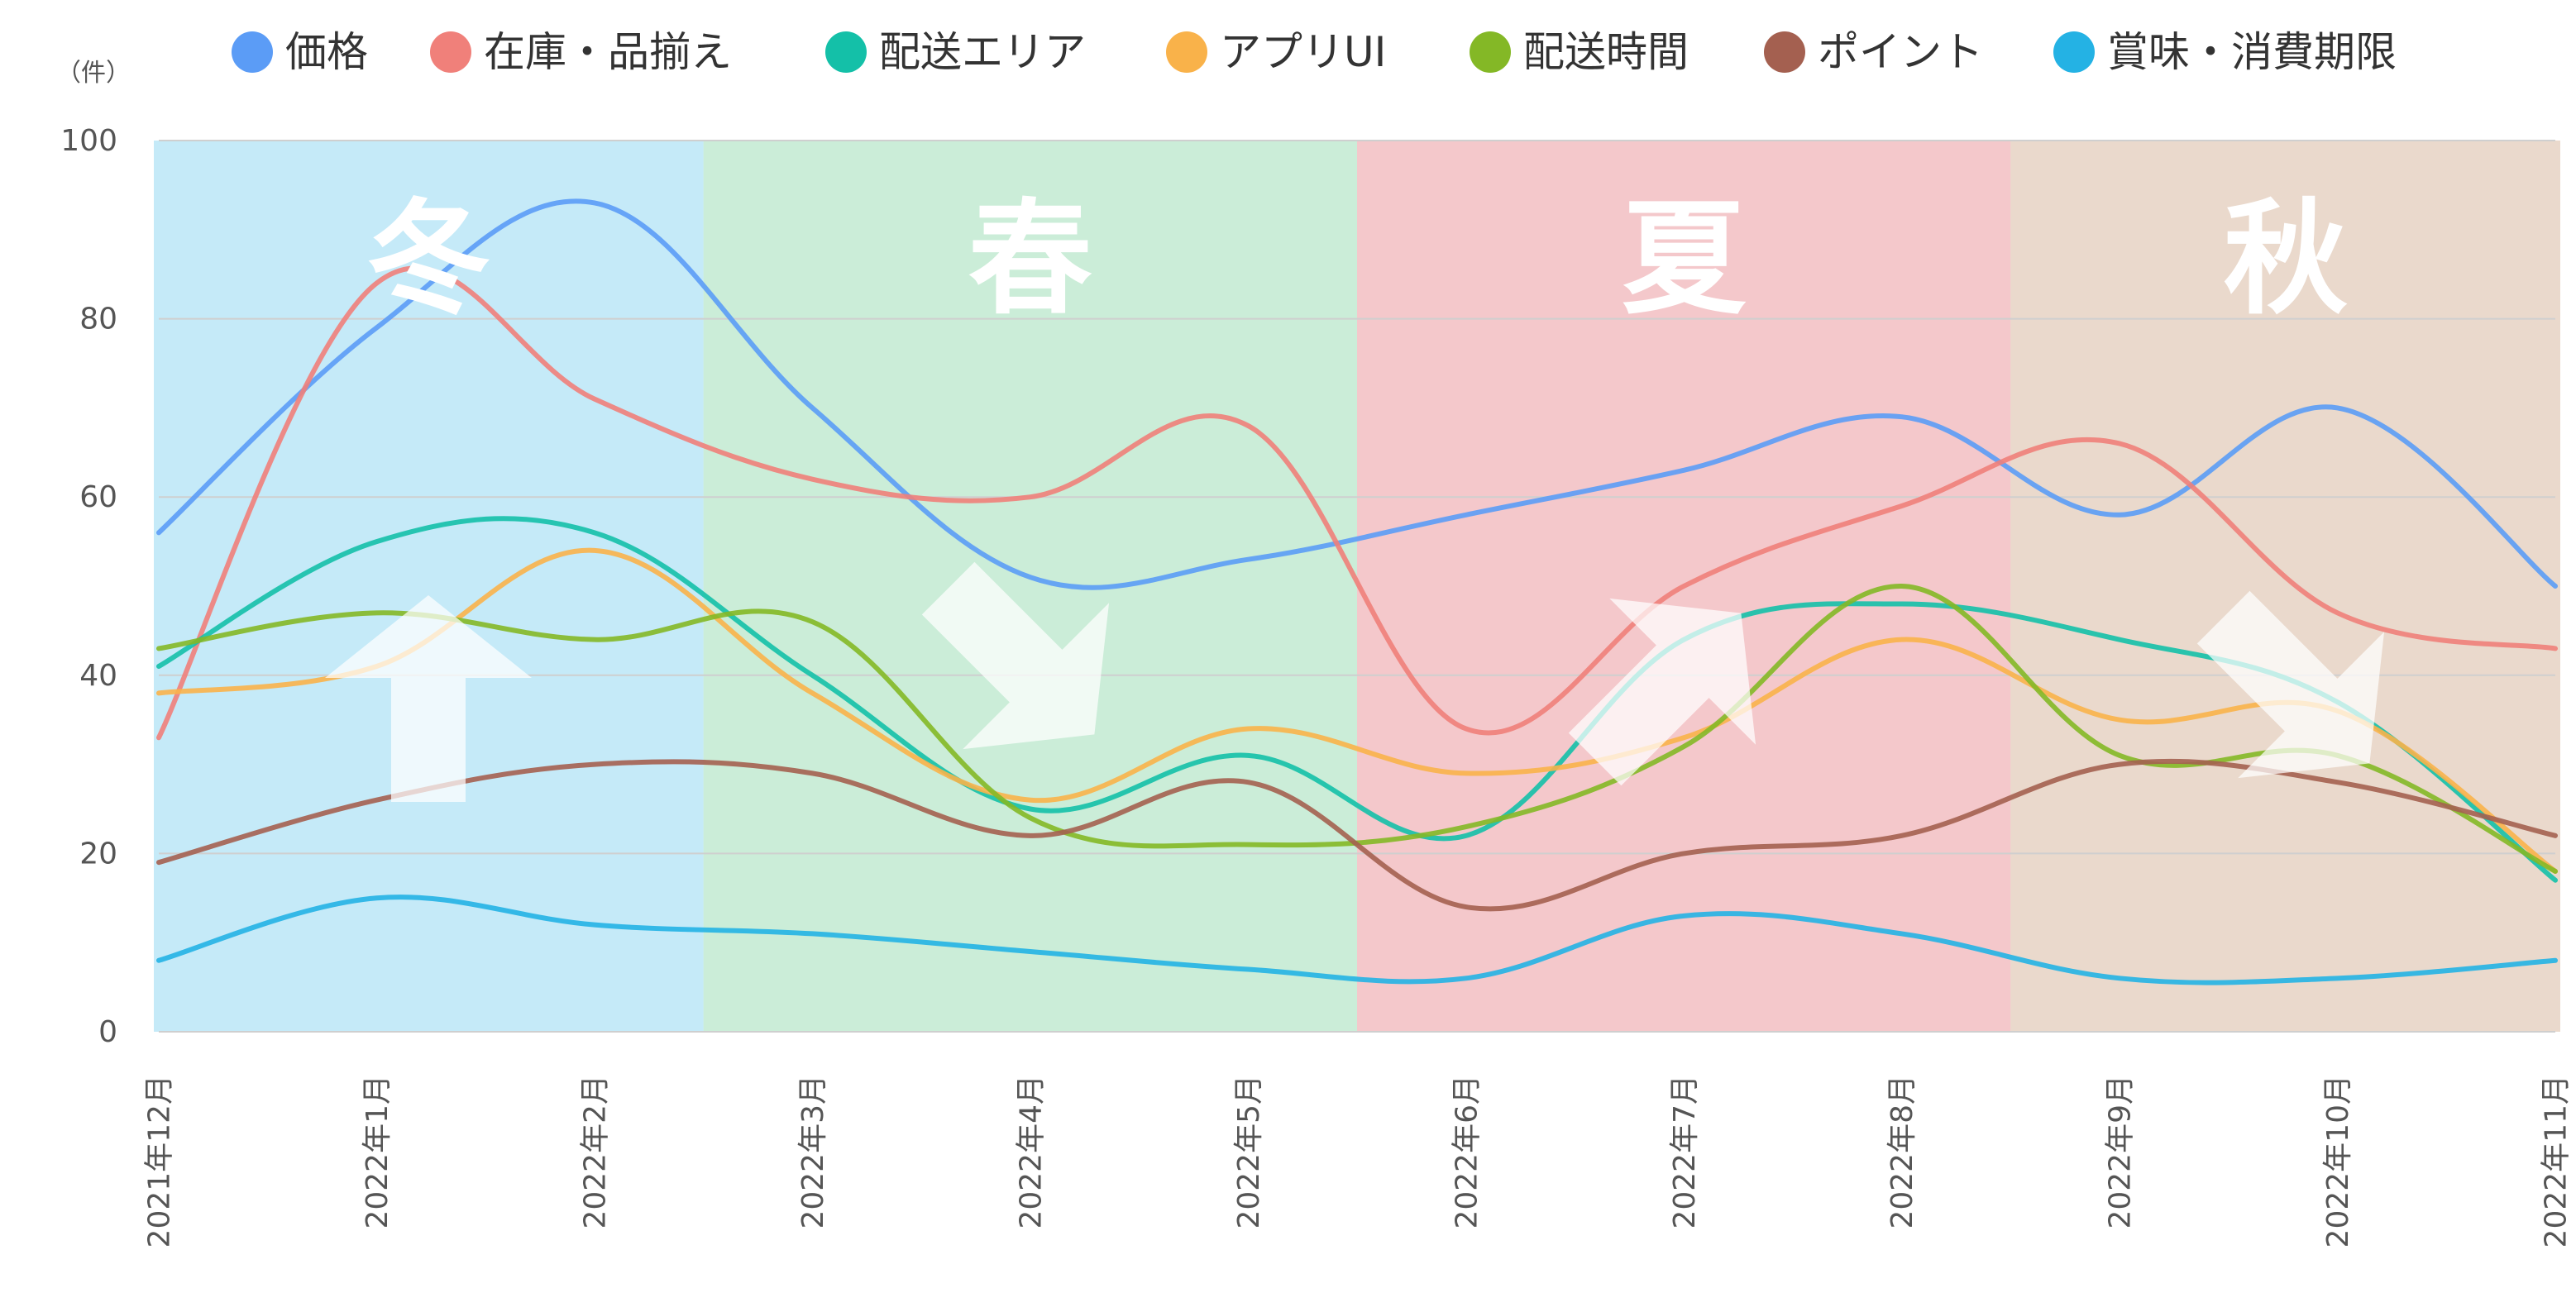 This screenshot has height=1312, width=2576. Describe the element at coordinates (88, 141) in the screenshot. I see `y-tick-label: 100` at that location.